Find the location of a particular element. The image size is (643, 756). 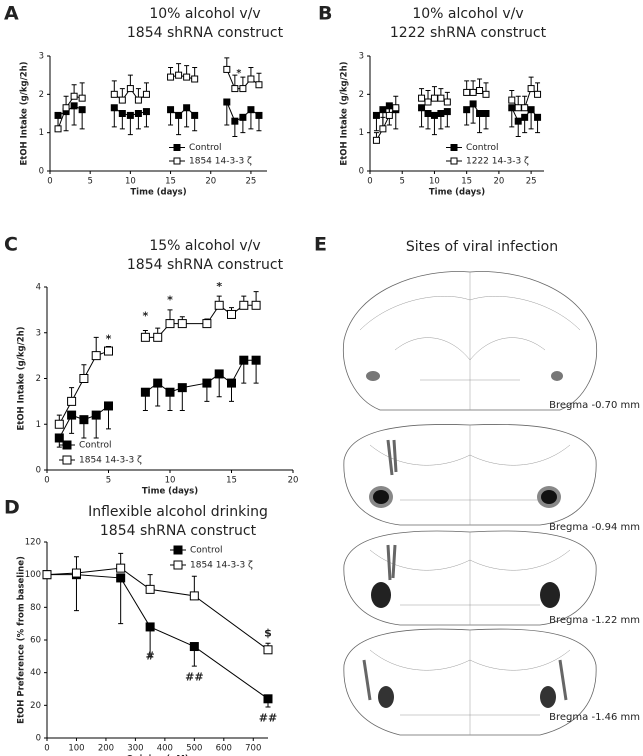

annotation: * is located at coordinates (238, 73).